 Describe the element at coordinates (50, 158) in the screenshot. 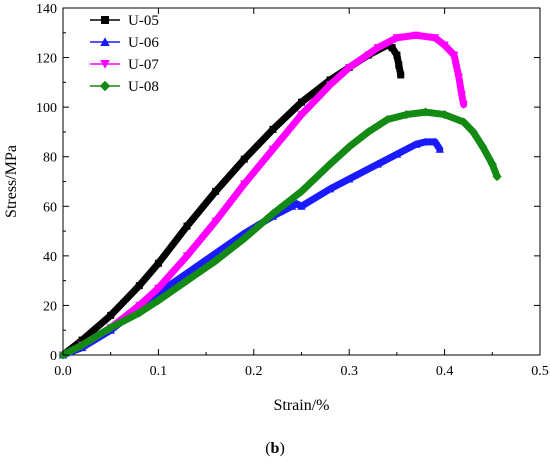

I see `y-tick-label: 80` at that location.